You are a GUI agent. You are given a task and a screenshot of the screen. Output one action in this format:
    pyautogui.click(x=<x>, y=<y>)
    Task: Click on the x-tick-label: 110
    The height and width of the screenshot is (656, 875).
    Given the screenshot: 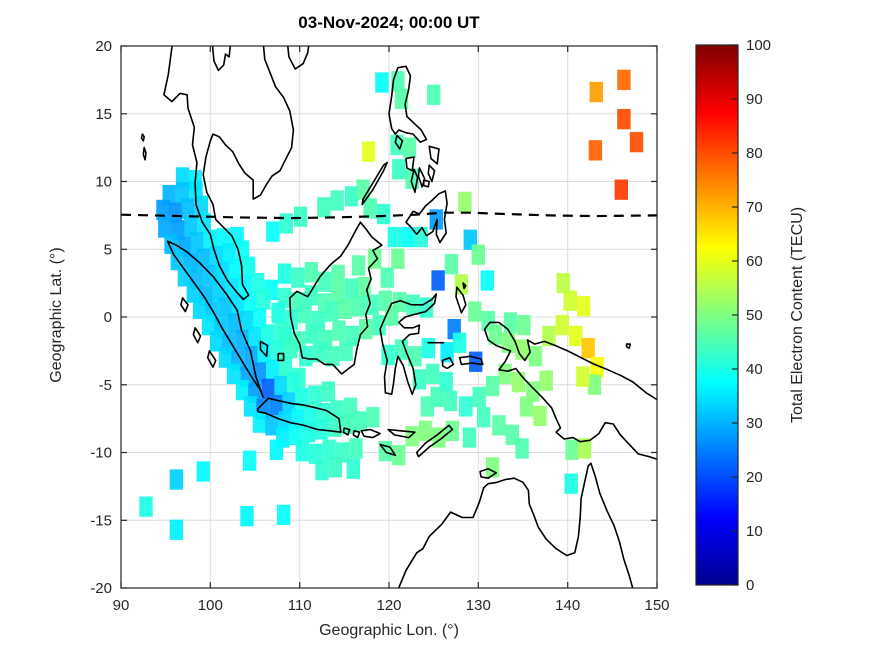 What is the action you would take?
    pyautogui.click(x=300, y=605)
    